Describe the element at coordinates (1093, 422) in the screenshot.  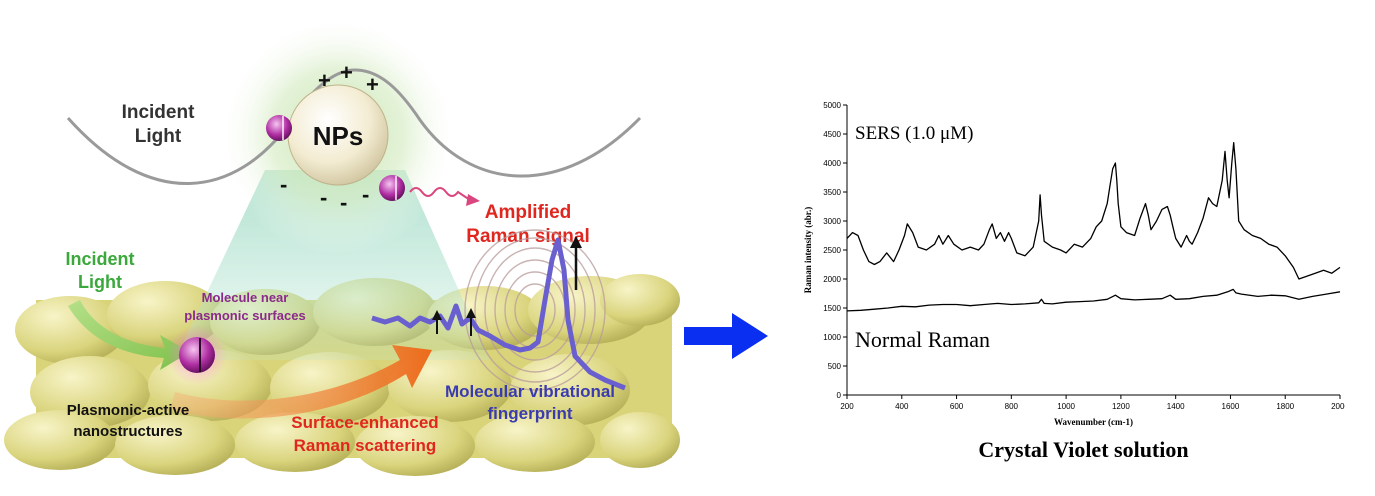
I see `x-axis-label: Wavenumber (cm-1)` at that location.